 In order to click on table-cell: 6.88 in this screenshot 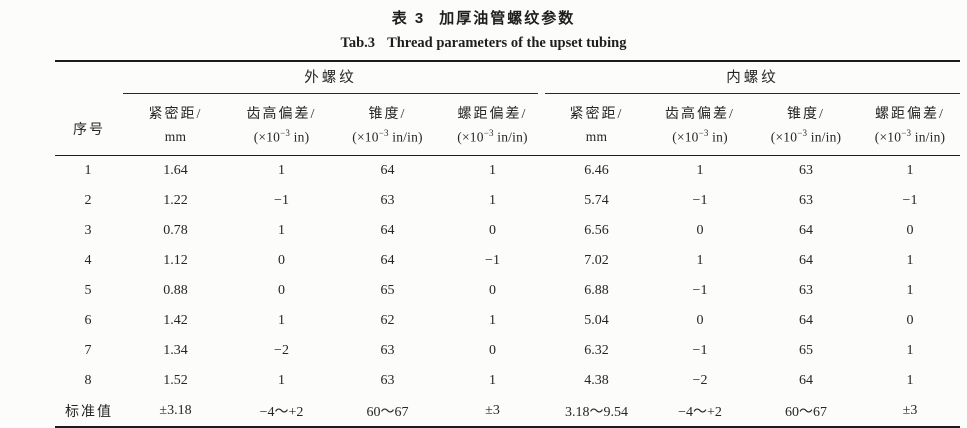, I will do `click(596, 290)`.